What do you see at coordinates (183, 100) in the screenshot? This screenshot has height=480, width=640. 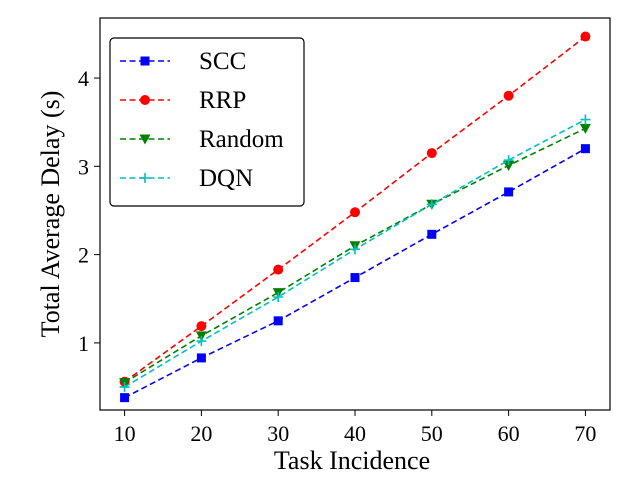 I see `legend-item-rrp: RRP` at bounding box center [183, 100].